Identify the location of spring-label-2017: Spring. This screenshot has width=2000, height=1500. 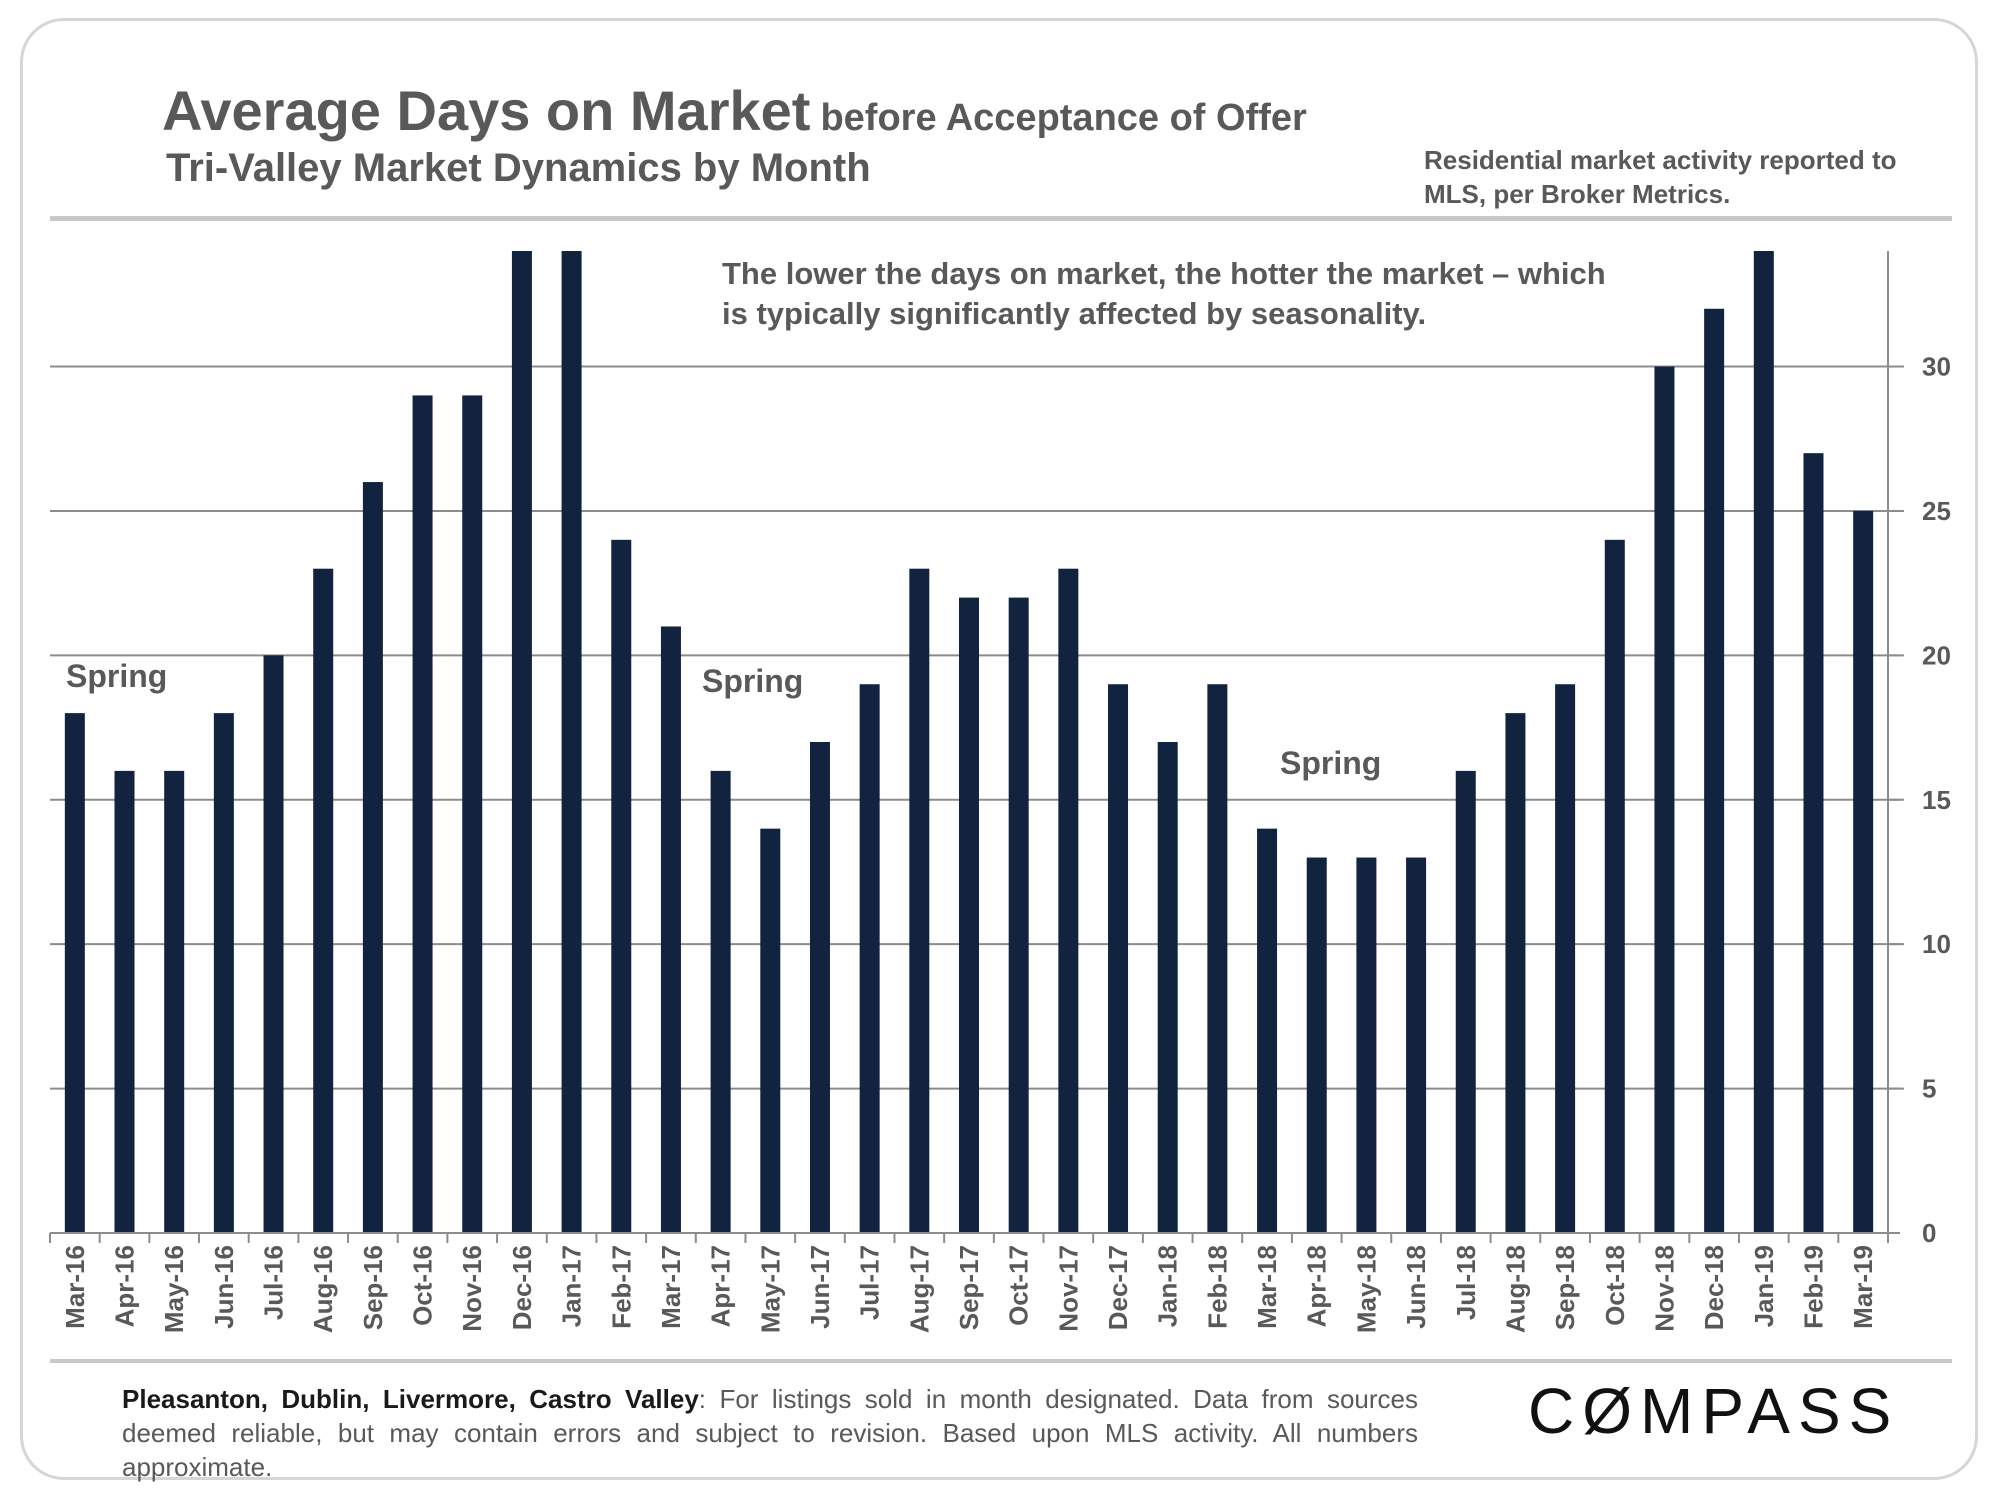
(753, 681).